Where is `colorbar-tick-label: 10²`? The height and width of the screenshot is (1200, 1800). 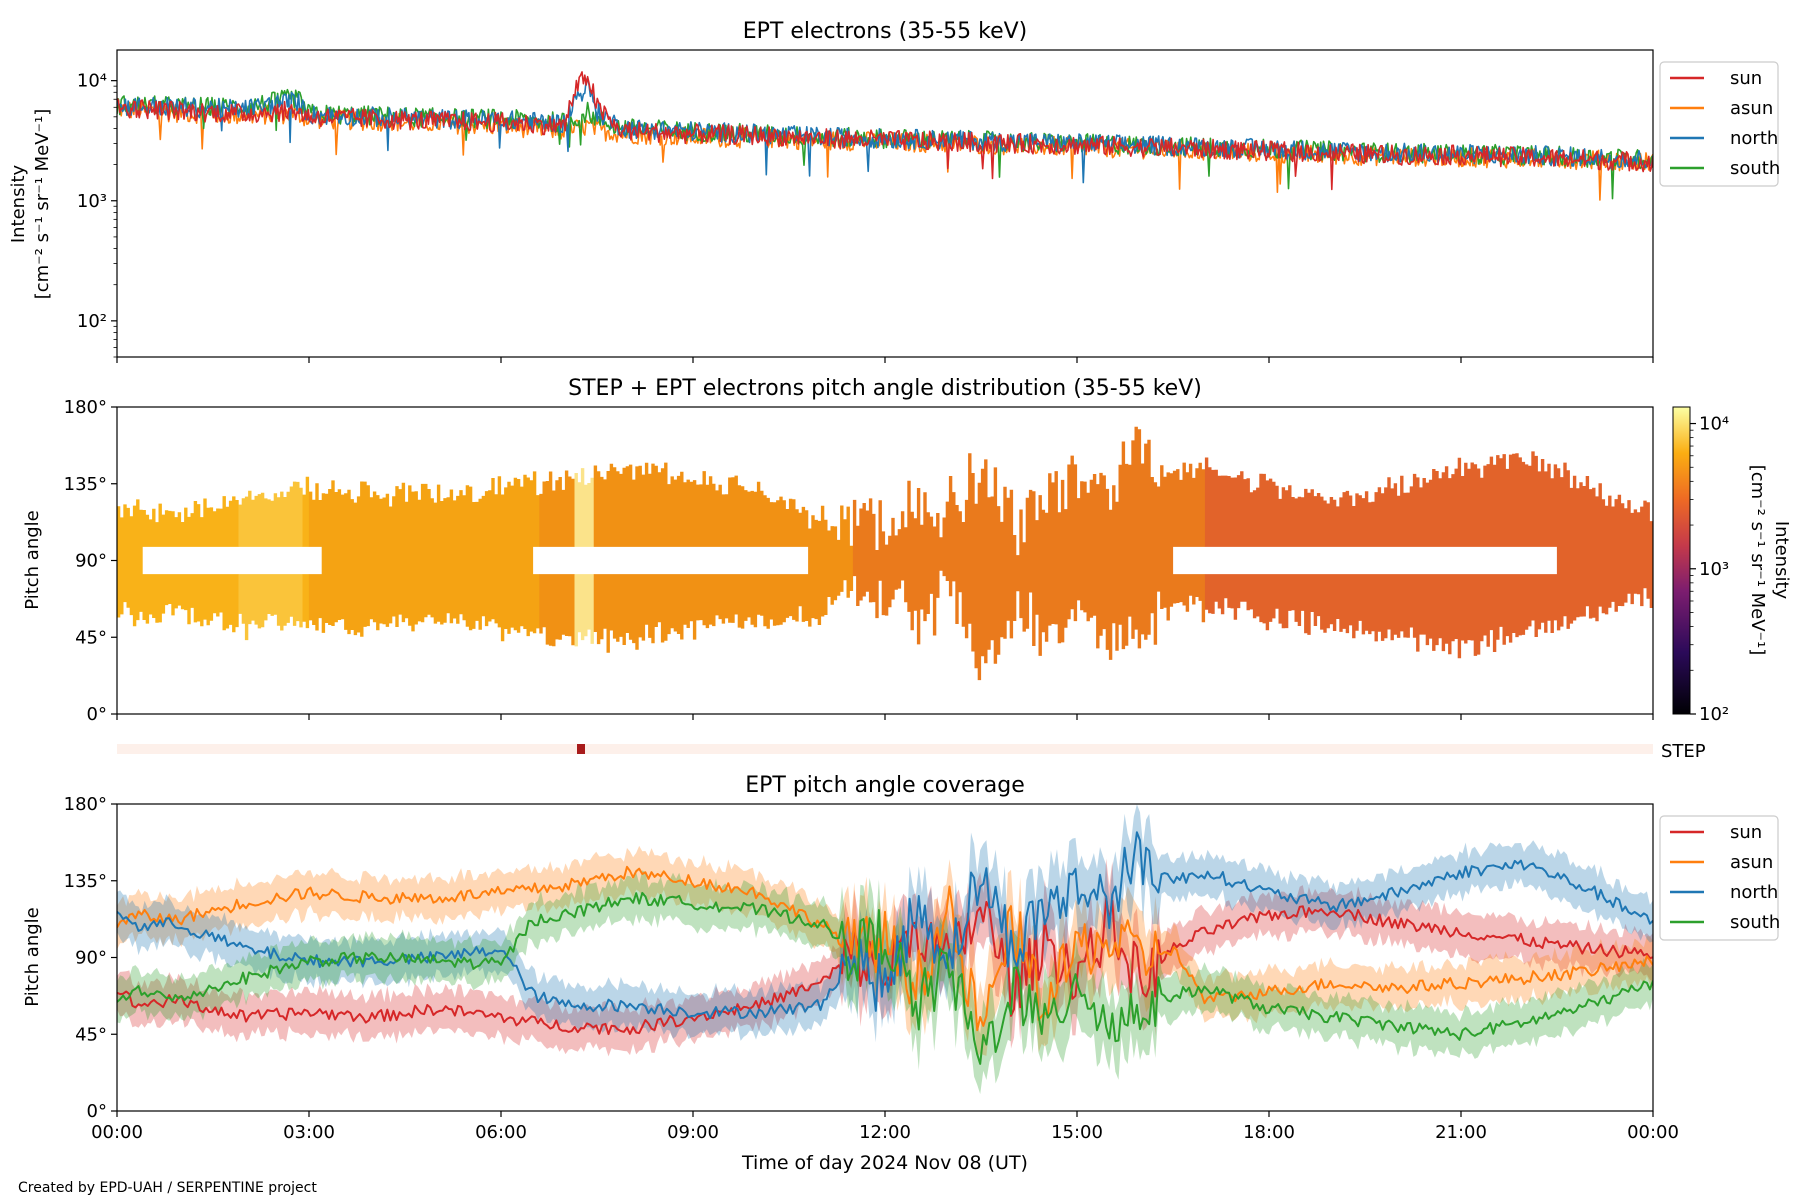 colorbar-tick-label: 10² is located at coordinates (1714, 714).